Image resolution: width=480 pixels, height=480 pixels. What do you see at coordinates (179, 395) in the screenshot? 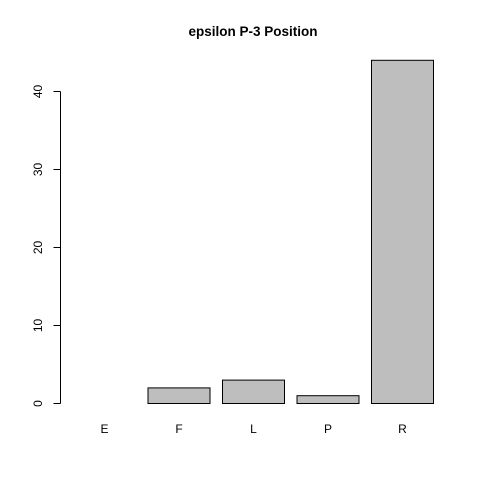
I see `bar-f` at bounding box center [179, 395].